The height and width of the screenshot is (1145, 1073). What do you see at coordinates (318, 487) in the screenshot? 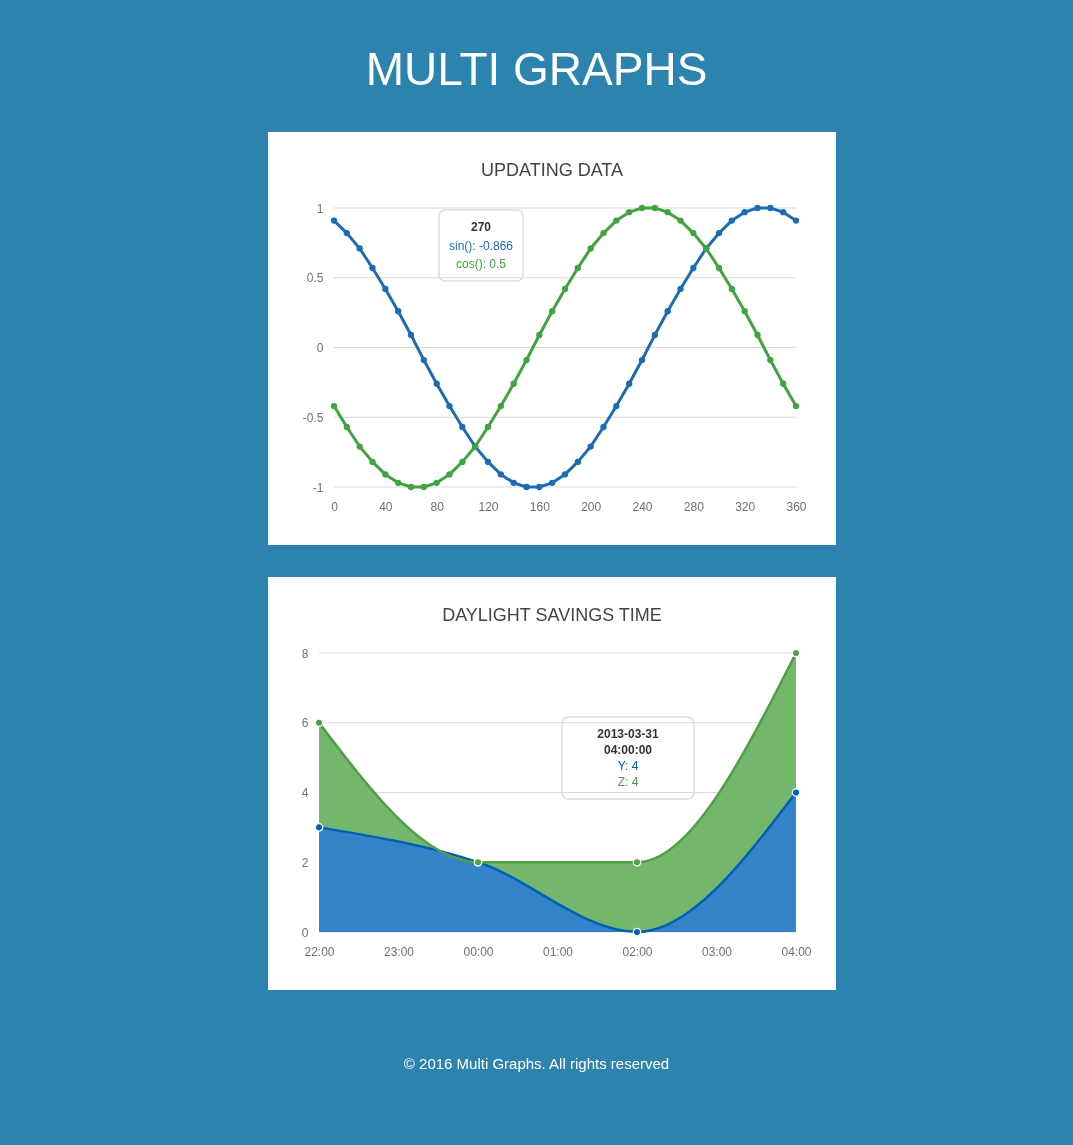
I see `y-tick-label: -1` at bounding box center [318, 487].